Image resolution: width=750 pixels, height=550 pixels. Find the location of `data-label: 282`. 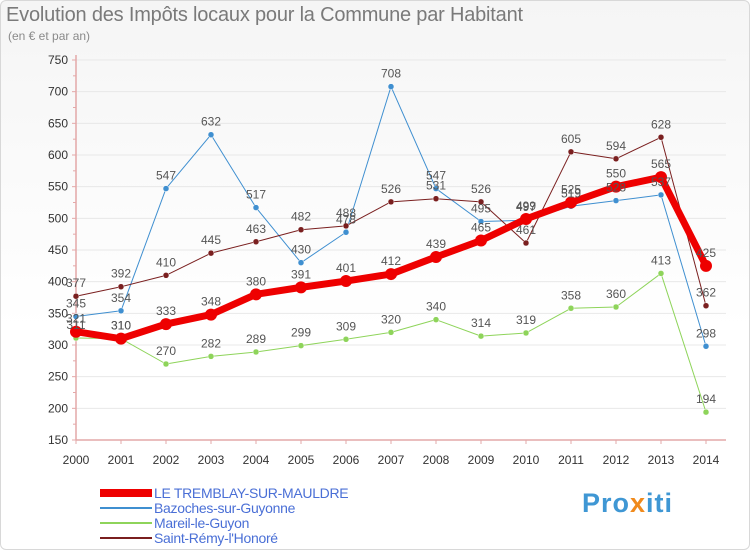

data-label: 282 is located at coordinates (211, 343).